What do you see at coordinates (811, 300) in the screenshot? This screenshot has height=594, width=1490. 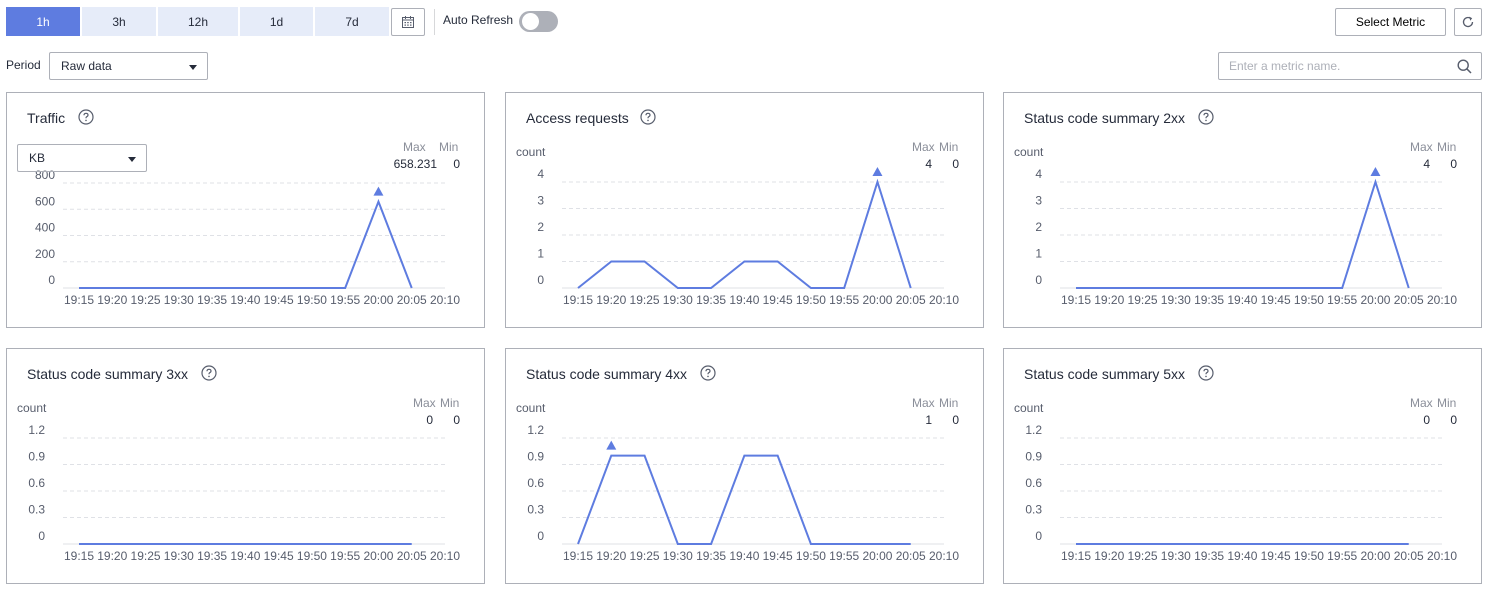 I see `x-tick-label: 19:50` at bounding box center [811, 300].